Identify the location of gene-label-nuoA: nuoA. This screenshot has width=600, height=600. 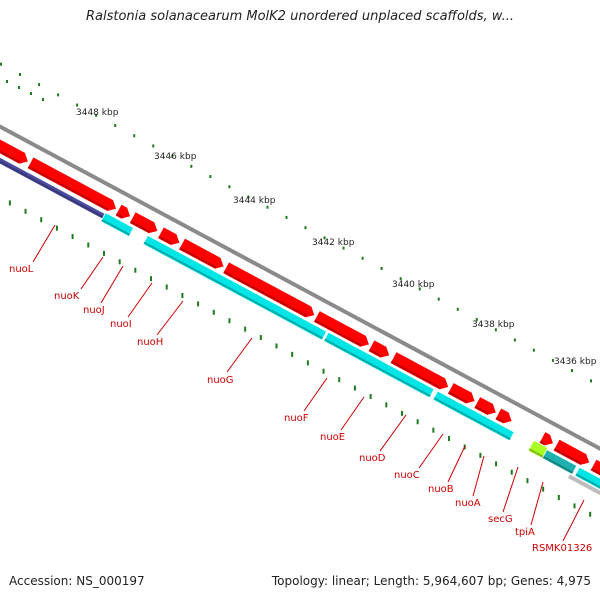
(468, 503).